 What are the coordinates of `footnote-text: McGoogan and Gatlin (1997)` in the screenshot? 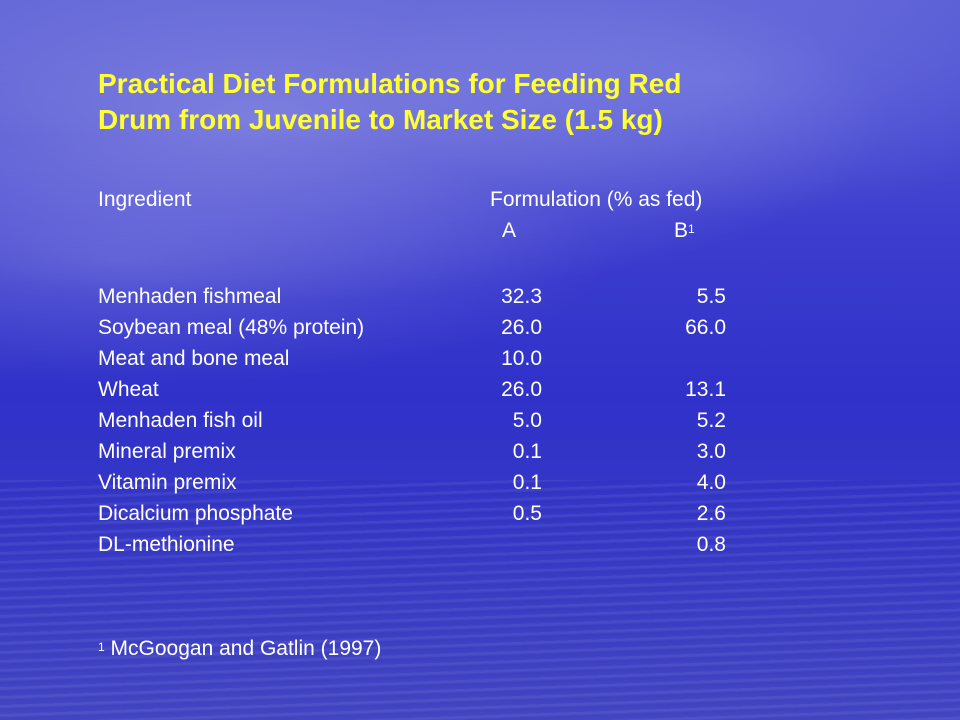 It's located at (246, 648).